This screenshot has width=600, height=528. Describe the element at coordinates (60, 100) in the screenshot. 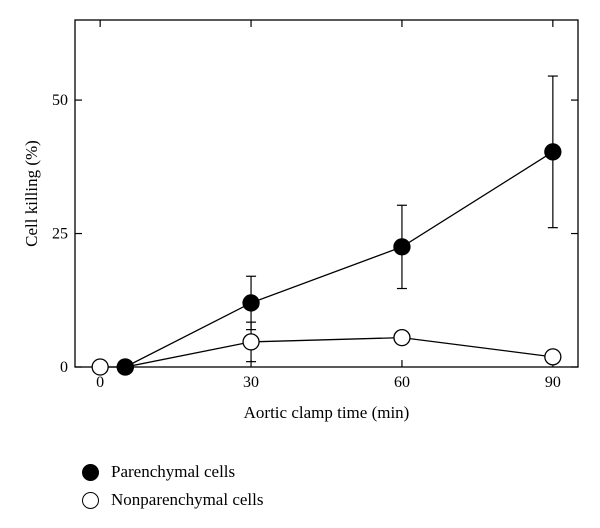

I see `y-tick-label: 50` at that location.